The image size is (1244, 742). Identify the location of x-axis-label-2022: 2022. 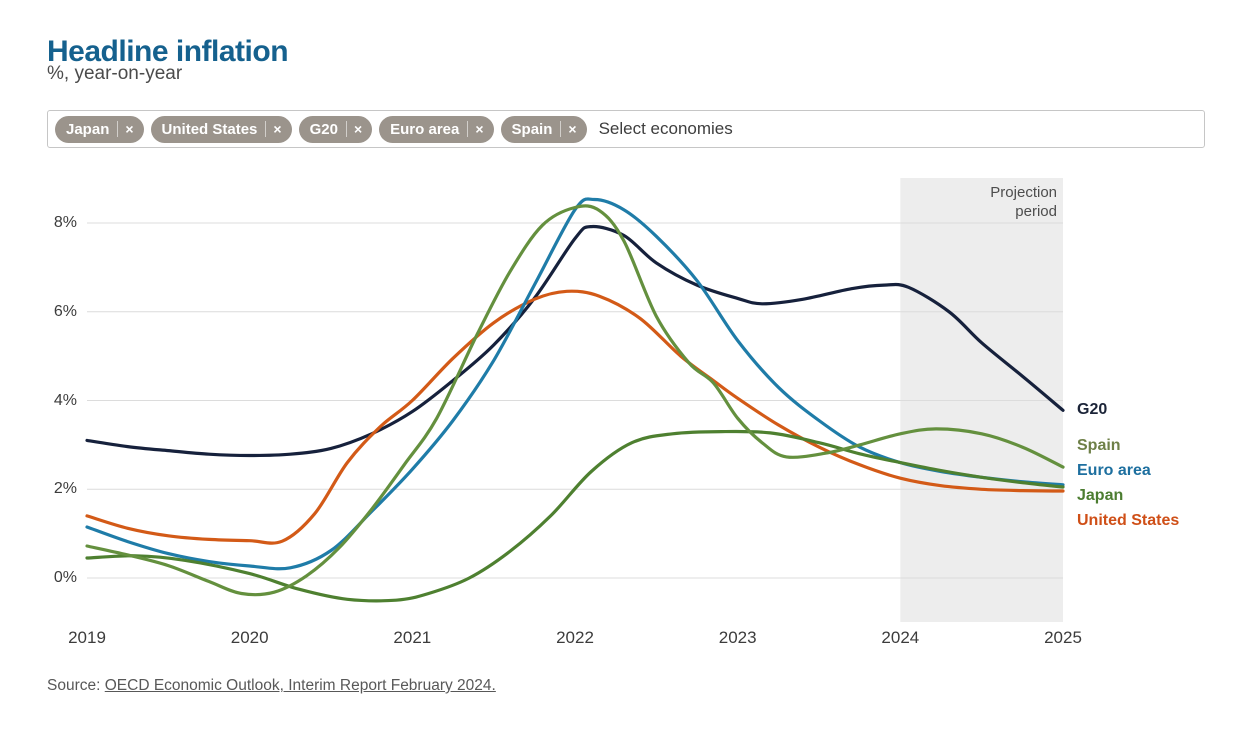
(575, 637).